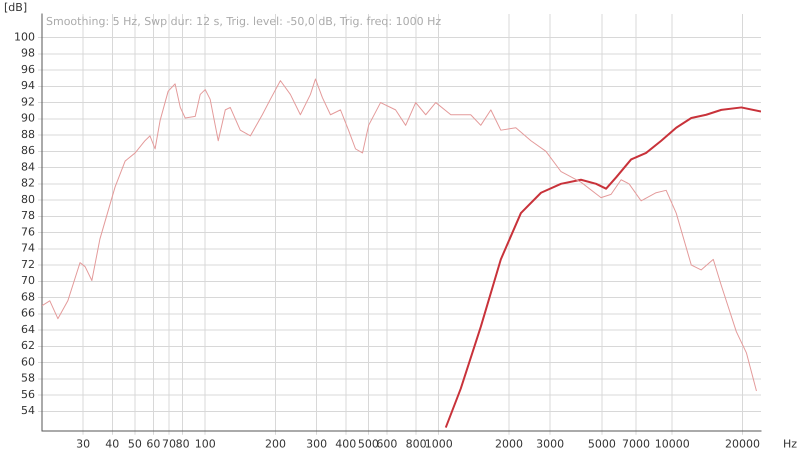 The height and width of the screenshot is (454, 799). What do you see at coordinates (28, 394) in the screenshot?
I see `y-tick-label: 56` at bounding box center [28, 394].